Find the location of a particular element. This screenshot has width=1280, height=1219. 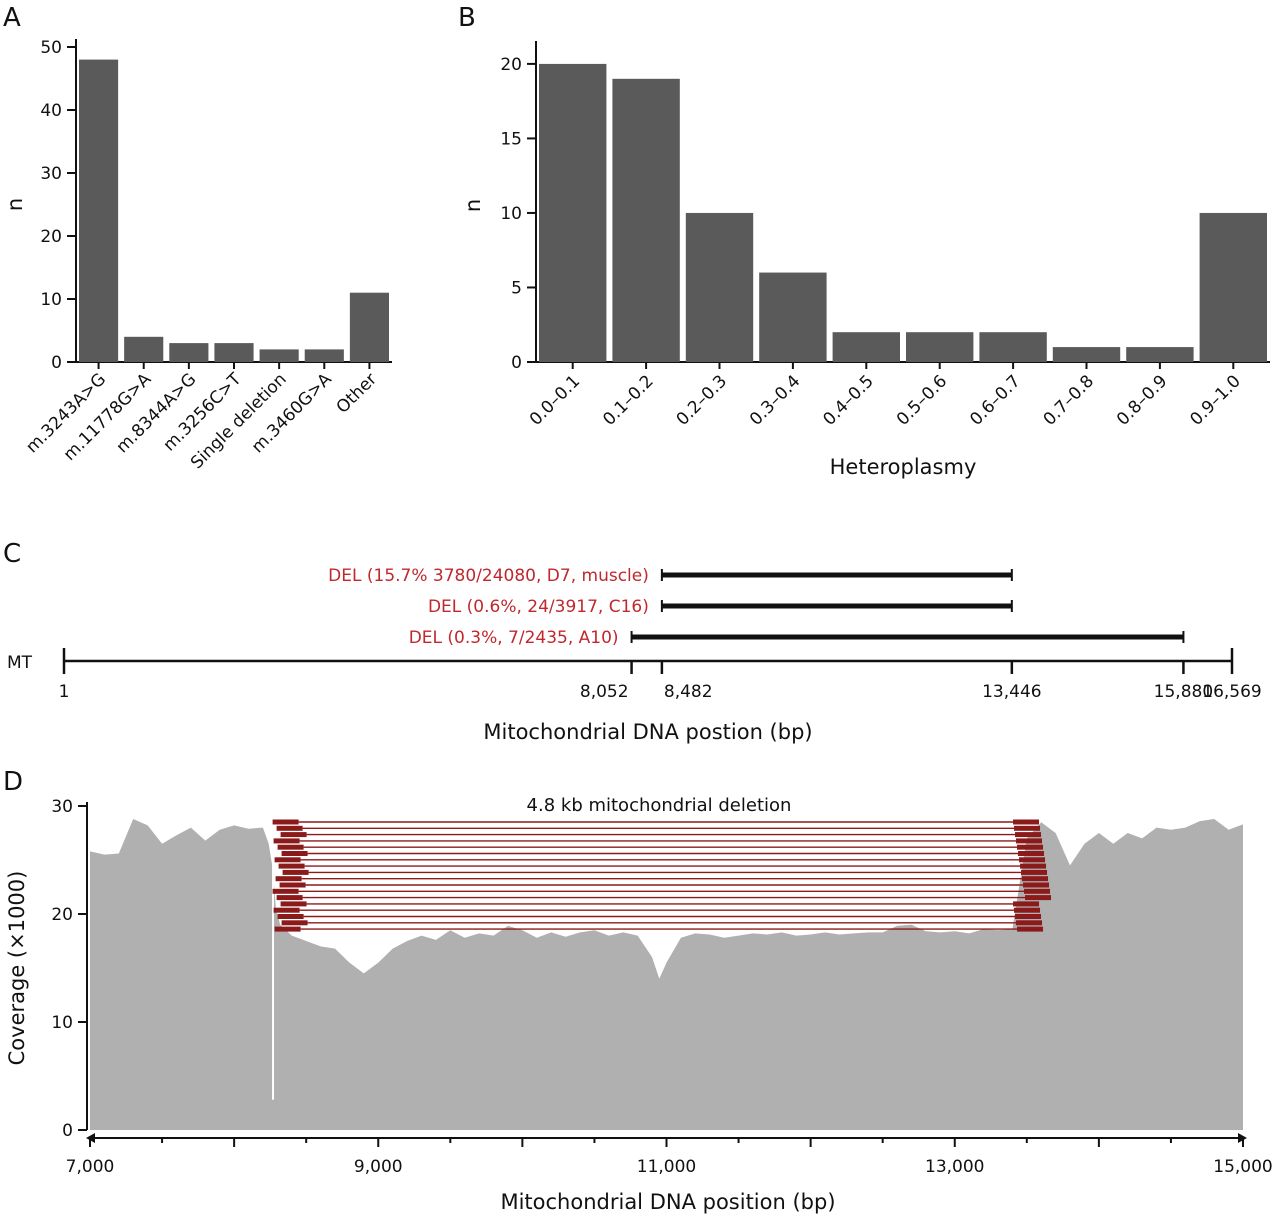

y-tick-label: 5 is located at coordinates (516, 288).